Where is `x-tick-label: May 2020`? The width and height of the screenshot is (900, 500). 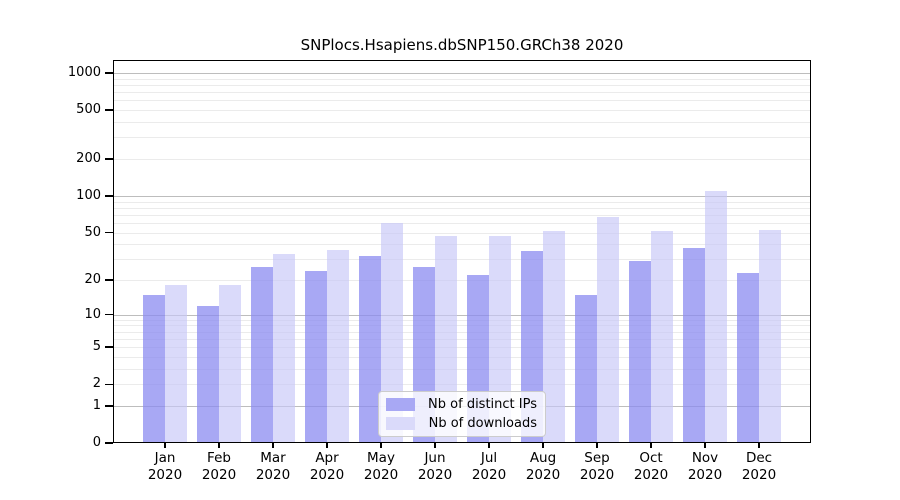 x-tick-label: May 2020 is located at coordinates (381, 467).